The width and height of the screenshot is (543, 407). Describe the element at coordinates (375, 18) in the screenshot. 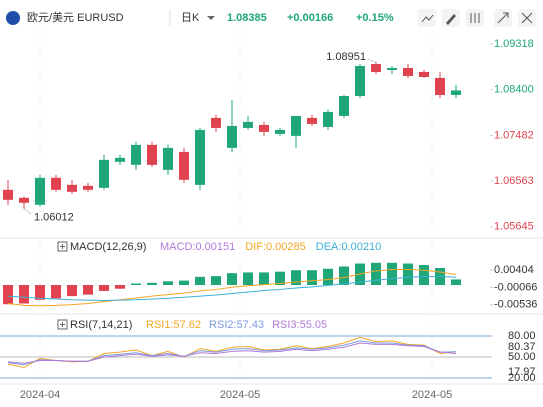

I see `change-pct: +0.15%` at that location.